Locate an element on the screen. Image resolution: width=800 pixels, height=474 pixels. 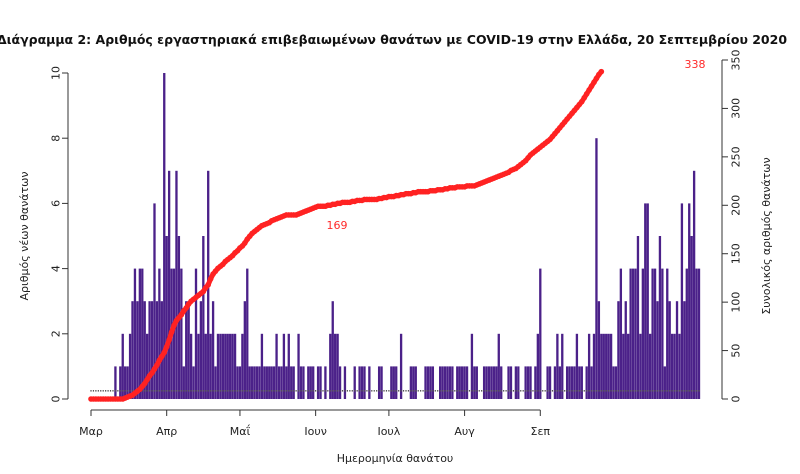
left-tick-label: 6 is located at coordinates (56, 203).